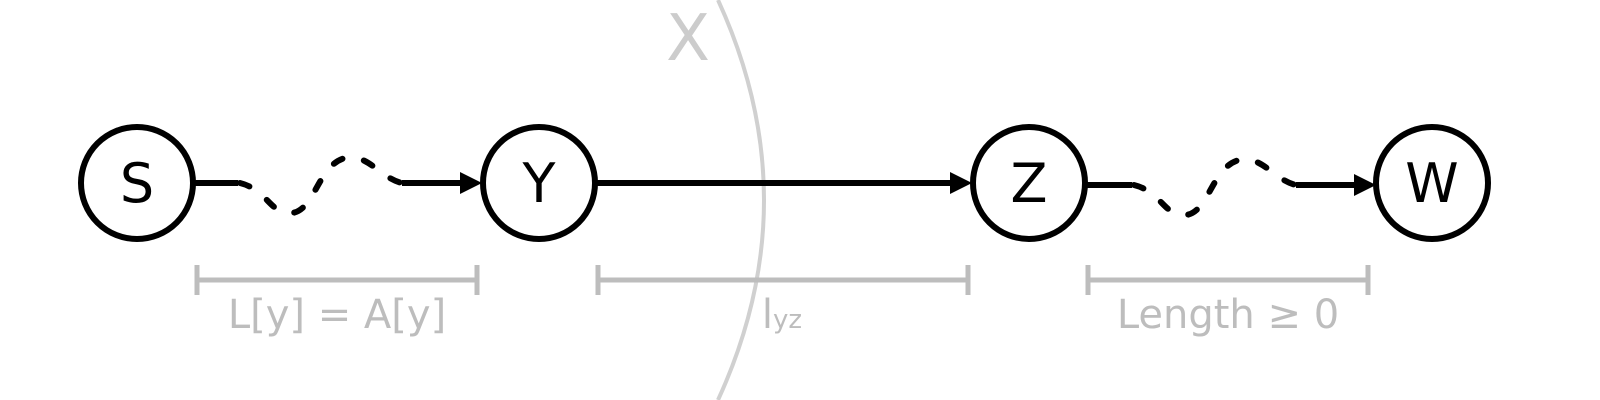  I want to click on arrowhead-s-y, so click(471, 183).